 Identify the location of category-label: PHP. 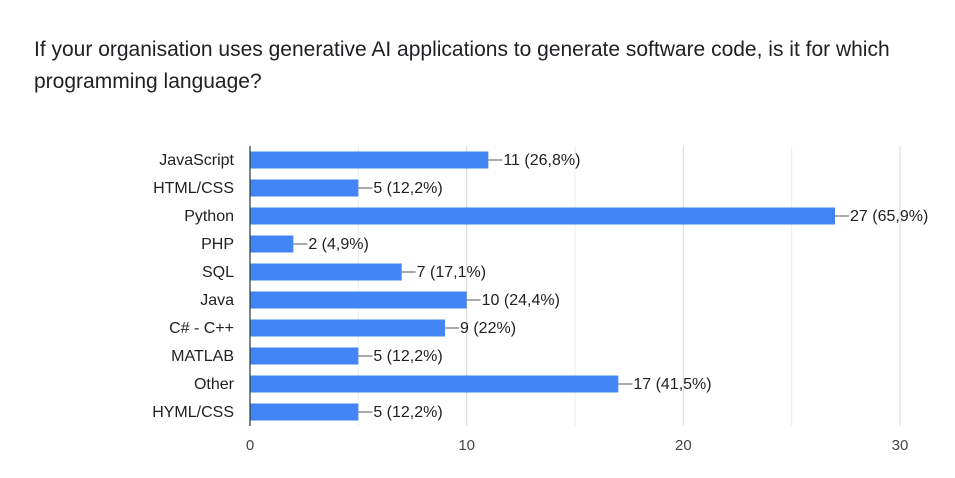
(217, 244).